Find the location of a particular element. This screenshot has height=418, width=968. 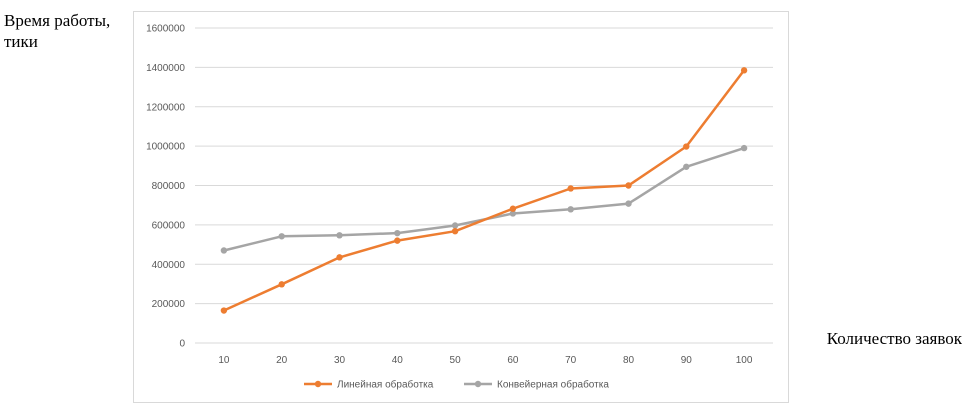

x-tick-label: 100 is located at coordinates (744, 360).